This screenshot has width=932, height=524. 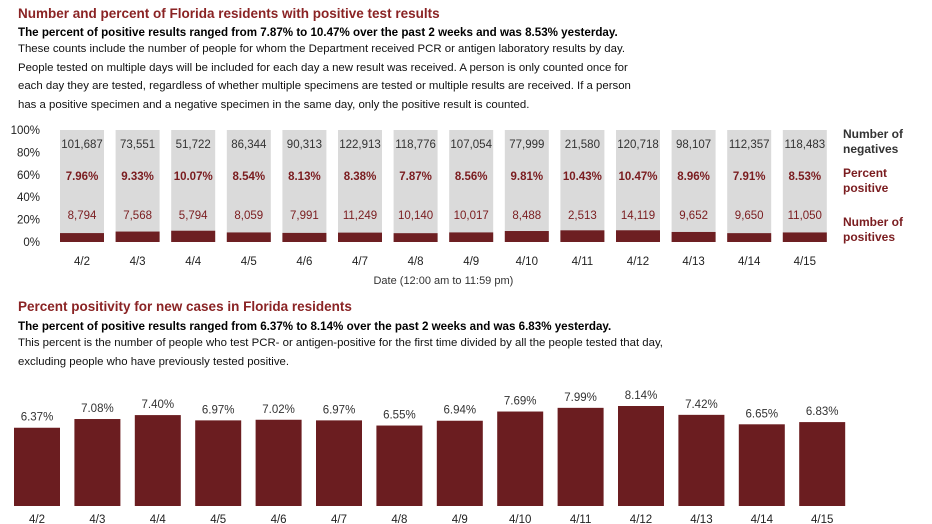 What do you see at coordinates (193, 145) in the screenshot?
I see `negatives-value-label: 51,722` at bounding box center [193, 145].